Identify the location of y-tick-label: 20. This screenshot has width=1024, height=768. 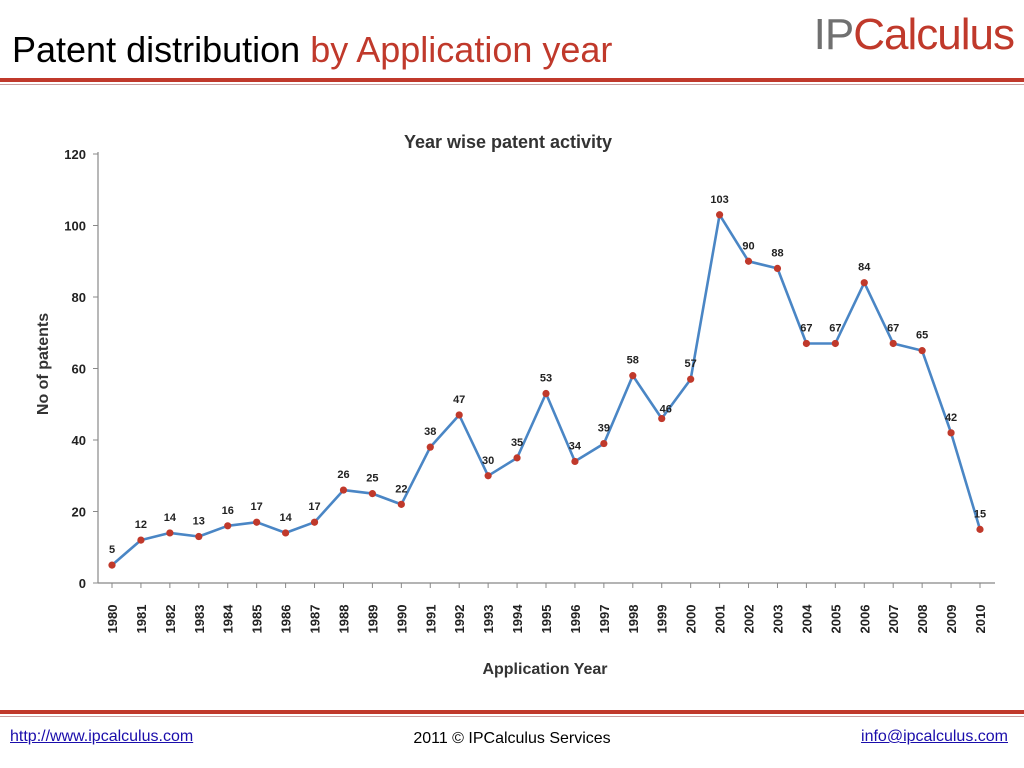
(79, 512).